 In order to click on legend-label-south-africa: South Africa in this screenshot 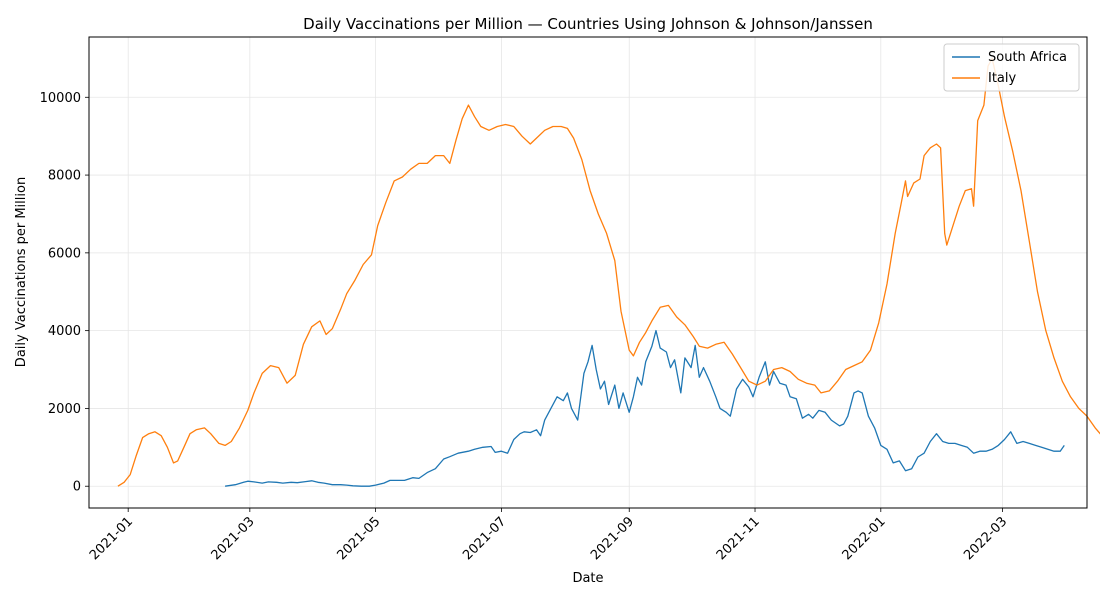, I will do `click(1027, 57)`.